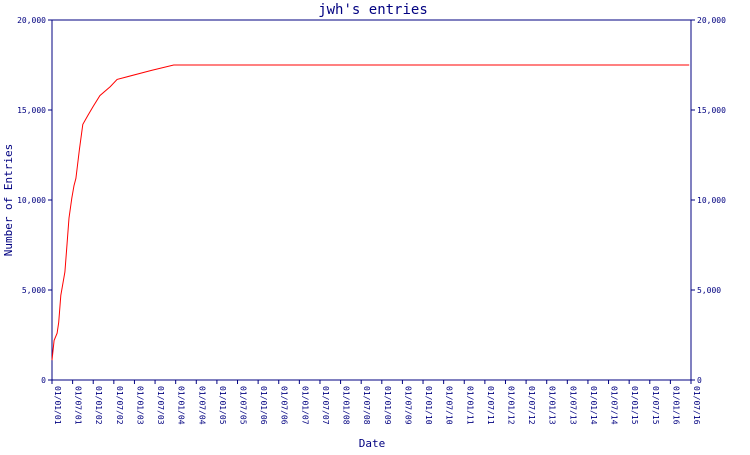 The height and width of the screenshot is (455, 750). I want to click on y-tick-label-left: 15,000, so click(31, 110).